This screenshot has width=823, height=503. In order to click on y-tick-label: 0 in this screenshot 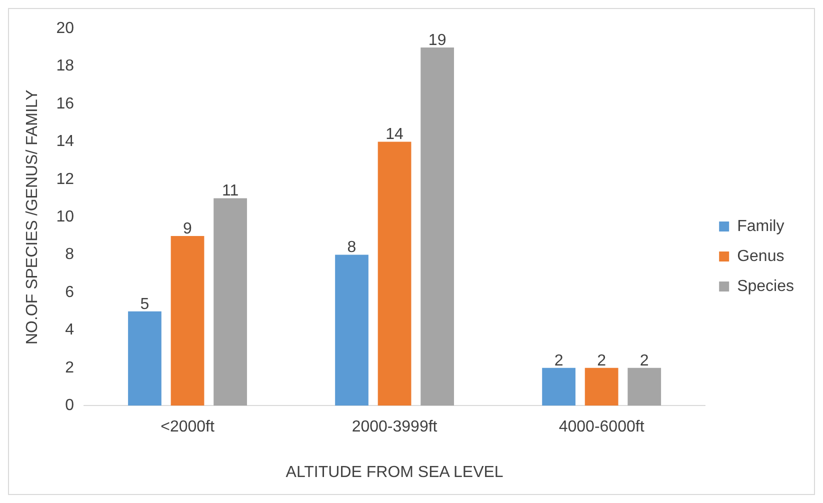, I will do `click(69, 405)`.